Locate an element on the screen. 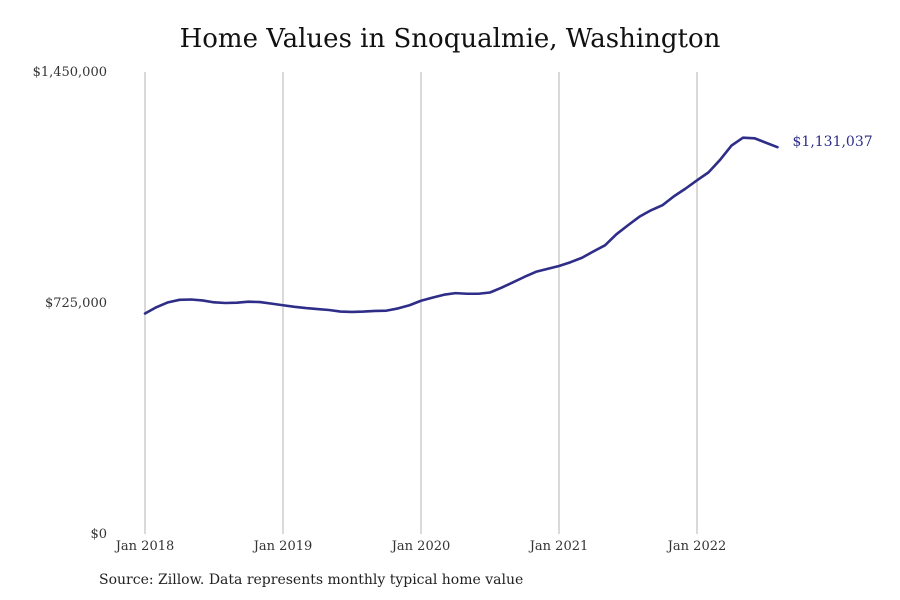 The width and height of the screenshot is (900, 600). x-tick-label: Jan 2019 is located at coordinates (282, 546).